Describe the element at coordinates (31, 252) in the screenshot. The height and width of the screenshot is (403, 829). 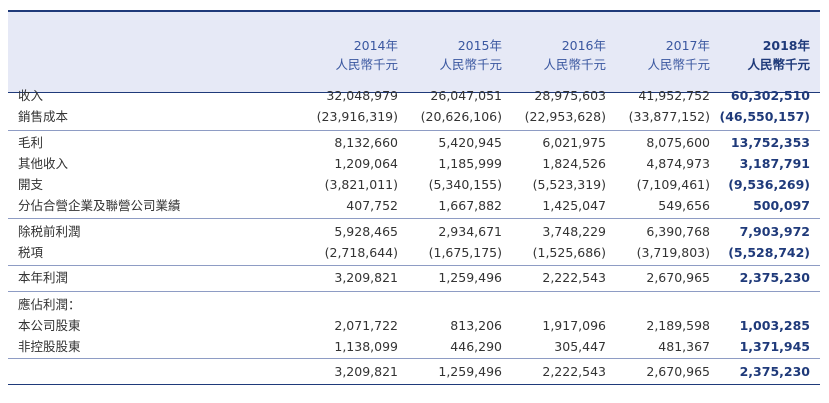
I see `row-label: 税項` at that location.